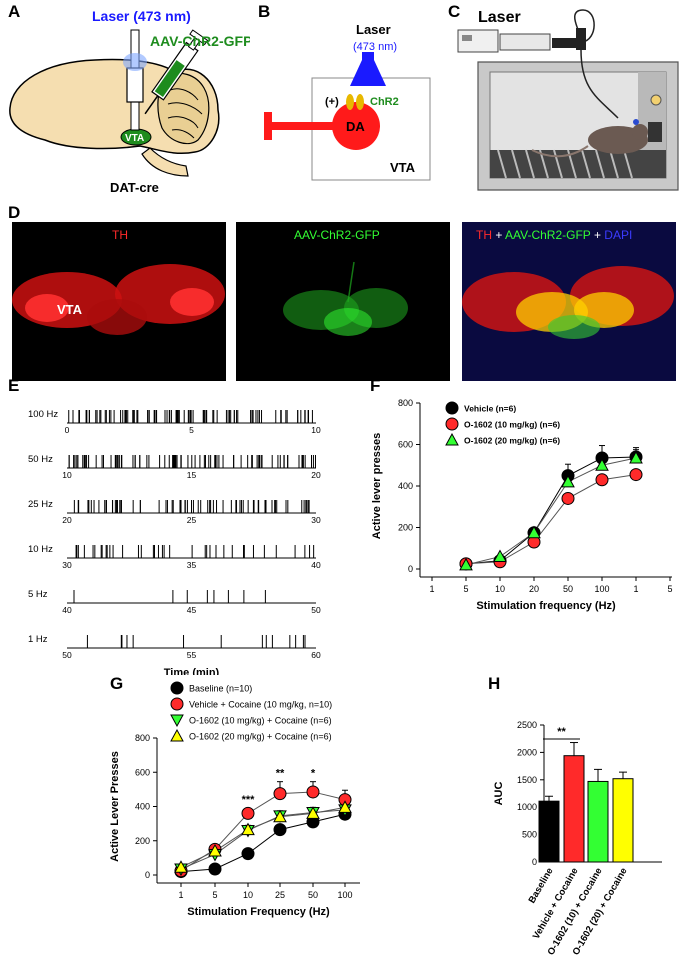  What do you see at coordinates (454, 11) in the screenshot?
I see `panel-label-c: C` at bounding box center [454, 11].